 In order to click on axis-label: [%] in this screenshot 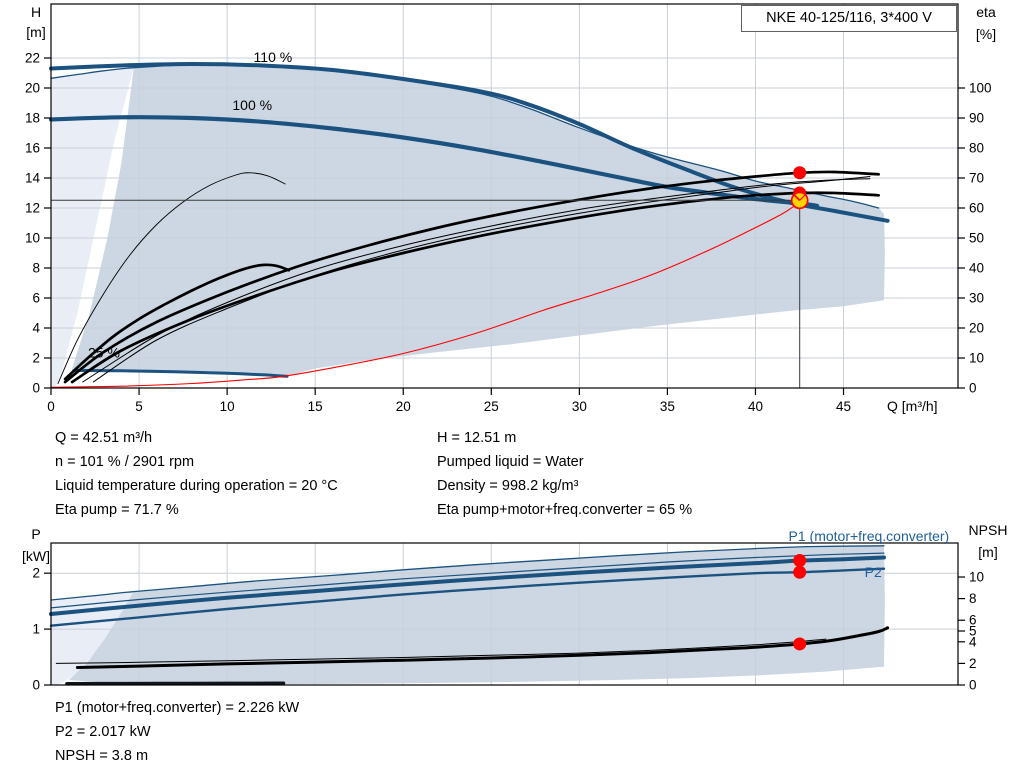, I will do `click(986, 34)`.